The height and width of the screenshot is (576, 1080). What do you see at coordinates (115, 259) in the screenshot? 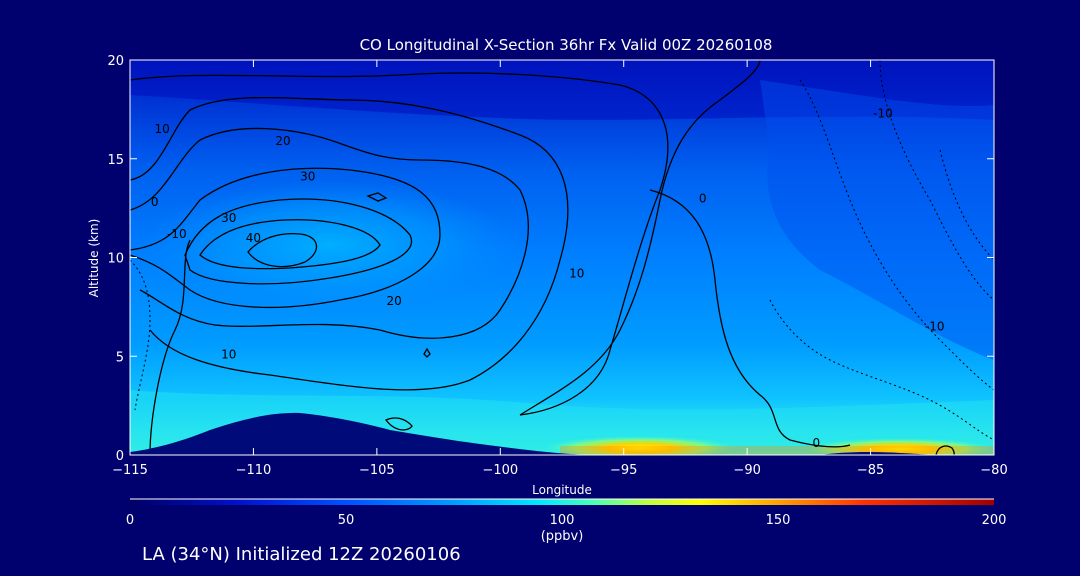
I see `y-tick-label: 10` at bounding box center [115, 259].